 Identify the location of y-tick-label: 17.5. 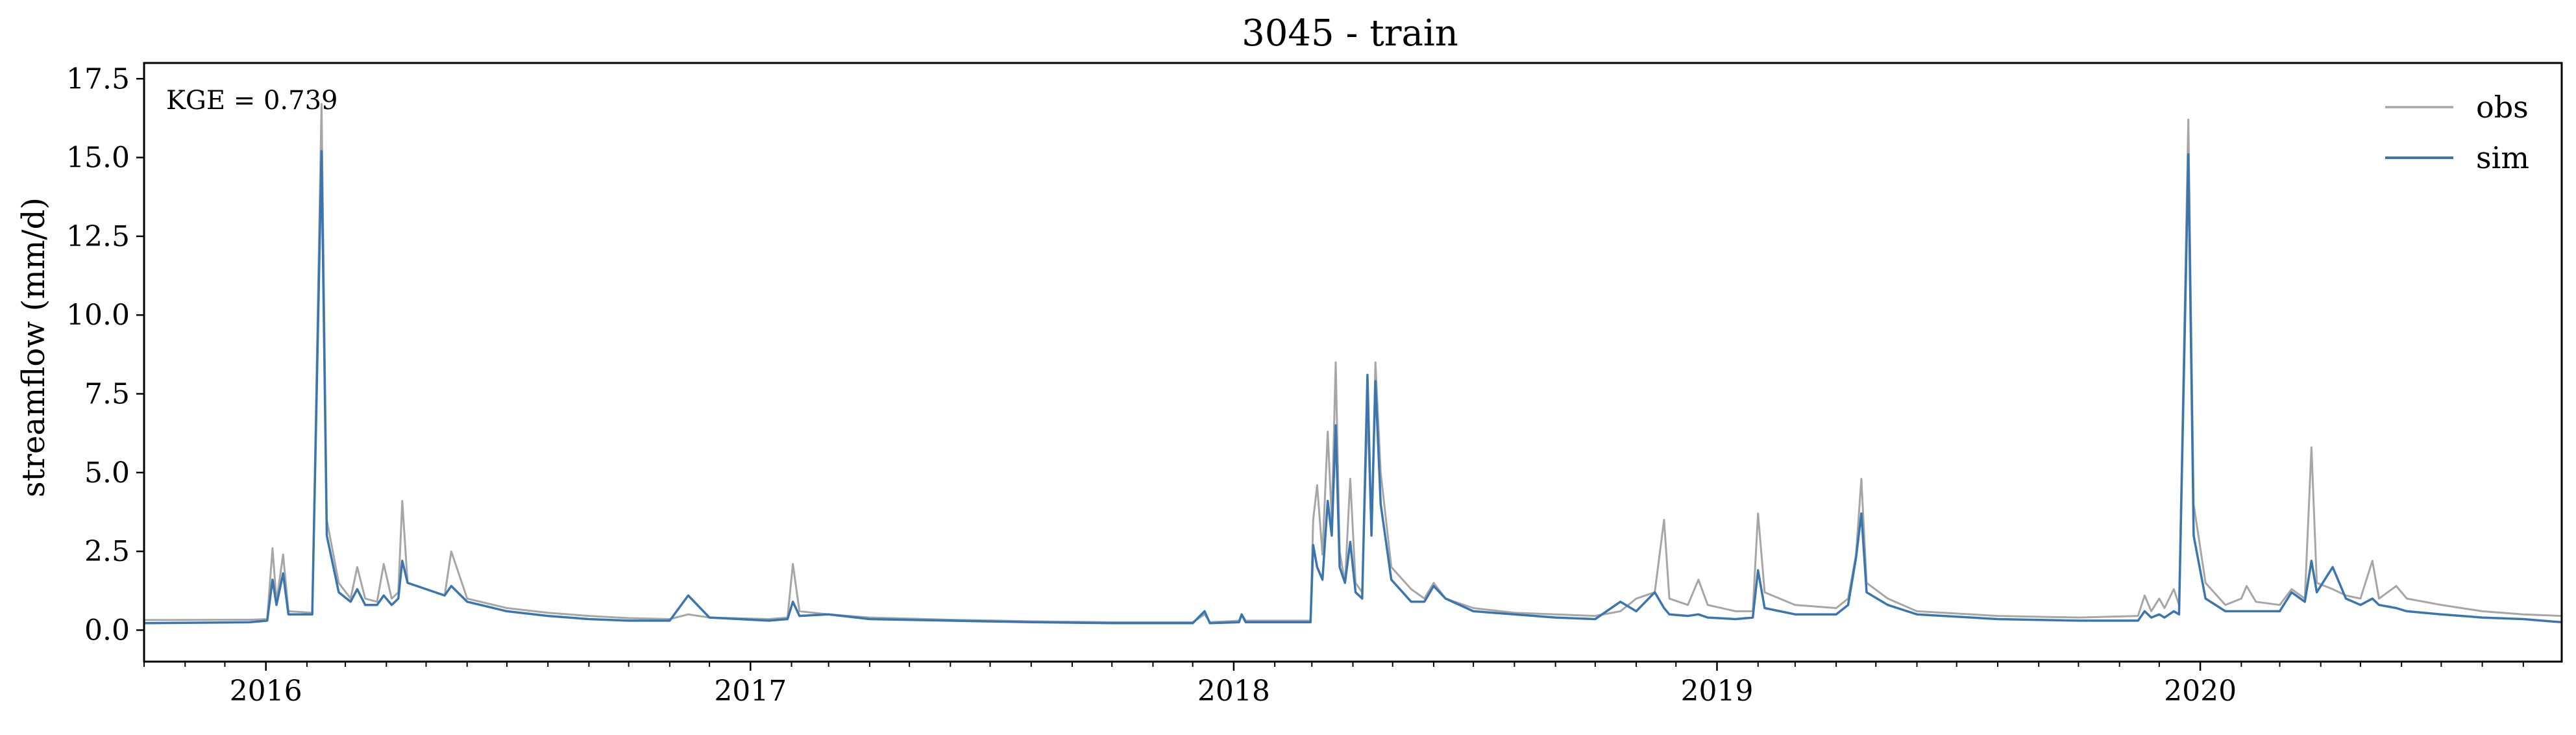
(98, 78).